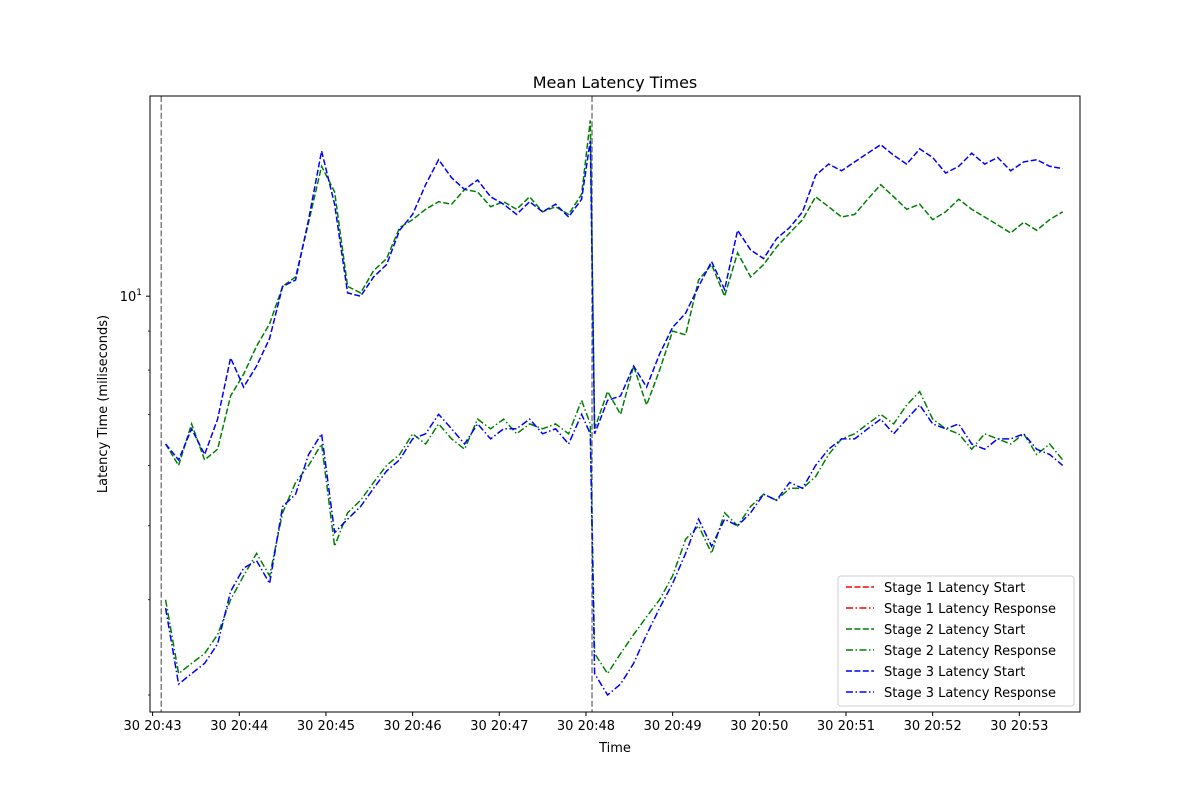  I want to click on x-tick-label: 30 20:51, so click(846, 726).